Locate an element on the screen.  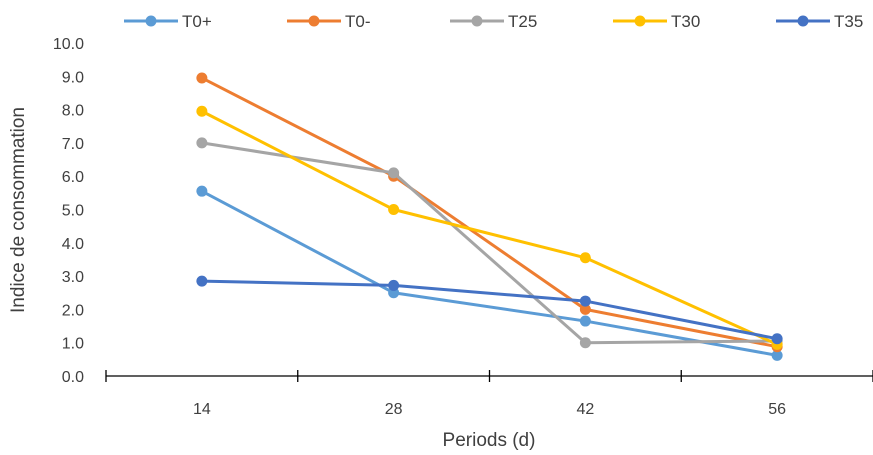
x-tick-label: 14 is located at coordinates (202, 409).